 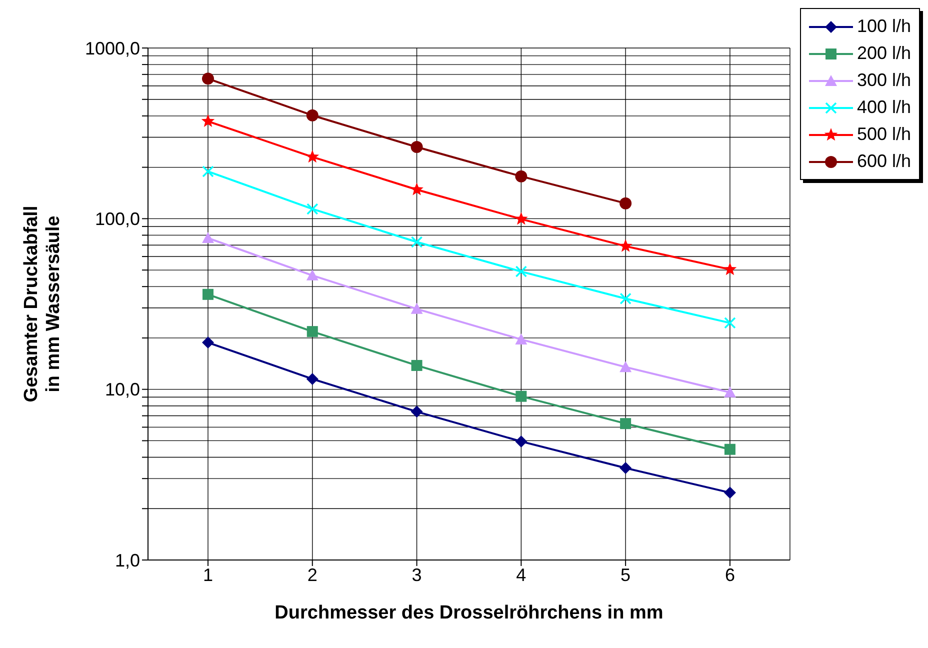 What do you see at coordinates (883, 107) in the screenshot?
I see `legend-label: 400 l/h` at bounding box center [883, 107].